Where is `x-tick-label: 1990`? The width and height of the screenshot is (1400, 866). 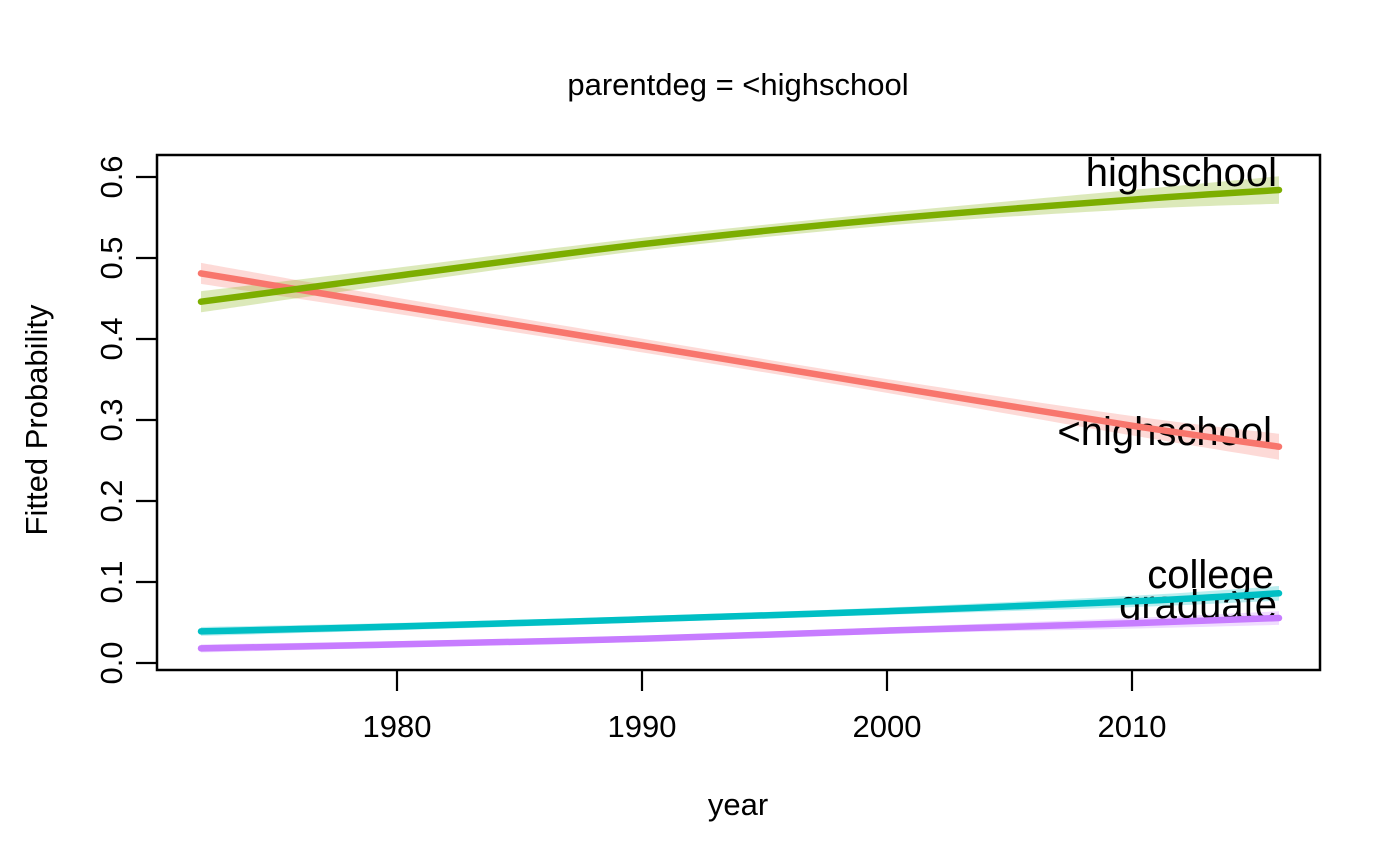
x-tick-label: 1990 is located at coordinates (642, 726).